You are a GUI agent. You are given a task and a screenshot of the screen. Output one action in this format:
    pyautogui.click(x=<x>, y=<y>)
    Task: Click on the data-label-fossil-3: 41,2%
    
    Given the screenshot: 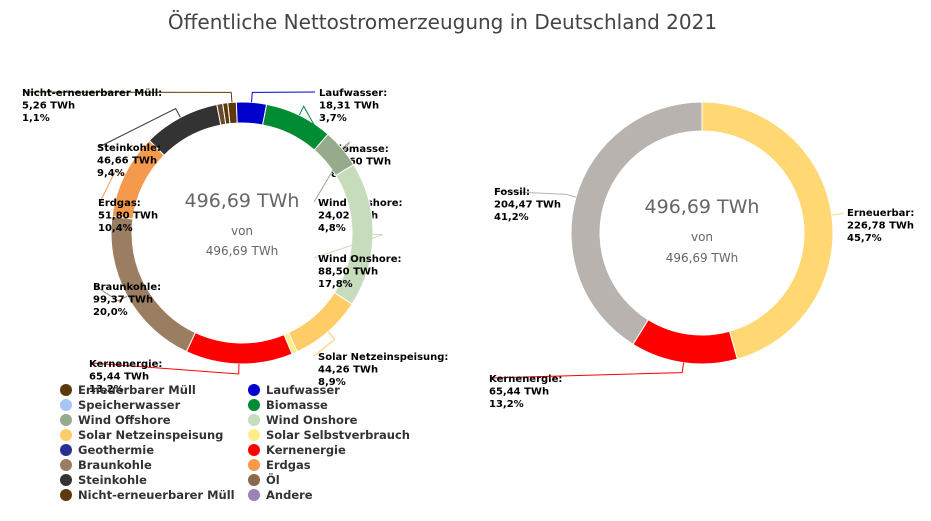 What is the action you would take?
    pyautogui.click(x=511, y=217)
    